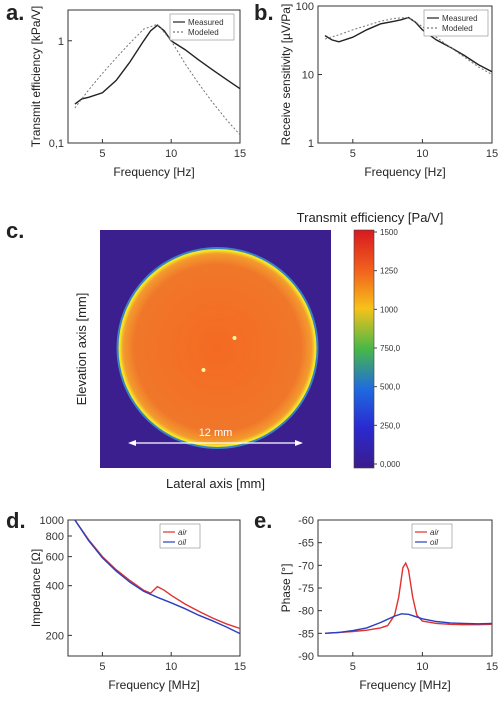  What do you see at coordinates (15, 230) in the screenshot?
I see `panel-label-c: c.` at bounding box center [15, 230].